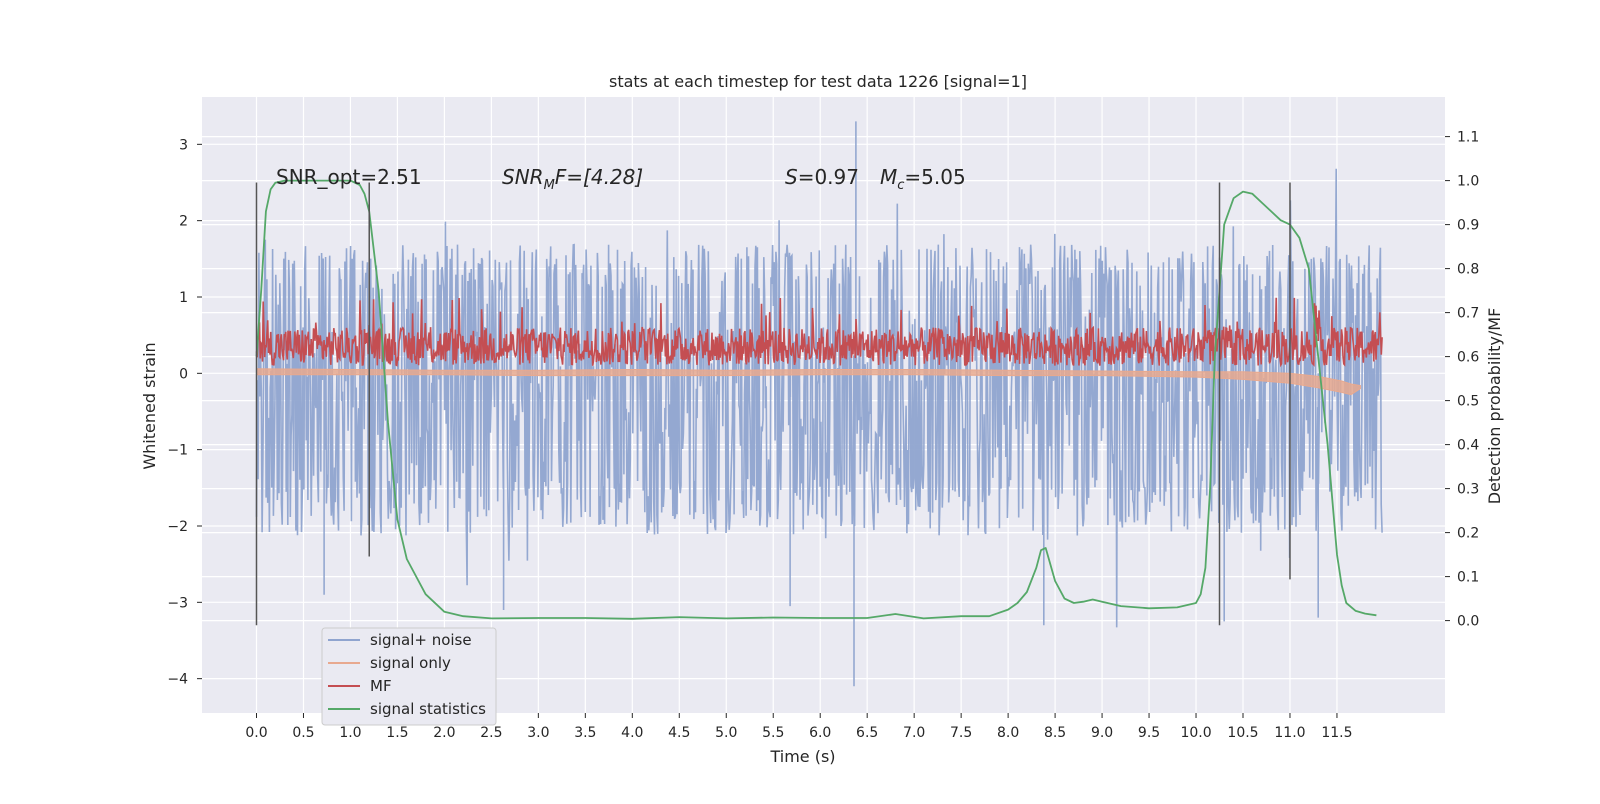 The image size is (1600, 804). Describe the element at coordinates (410, 663) in the screenshot. I see `legend-label-signal-only: signal only` at that location.